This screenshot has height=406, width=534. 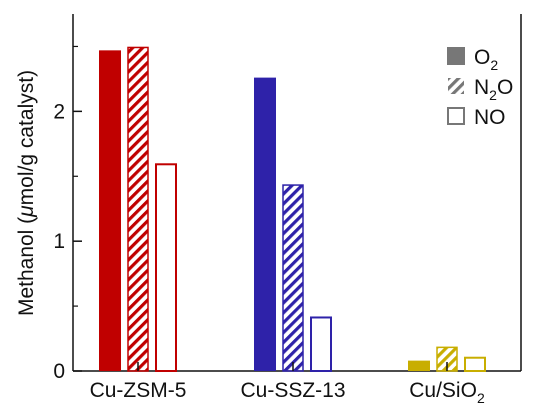 I want to click on x-tick-label-2: Cu/SiO2, so click(x=447, y=392).